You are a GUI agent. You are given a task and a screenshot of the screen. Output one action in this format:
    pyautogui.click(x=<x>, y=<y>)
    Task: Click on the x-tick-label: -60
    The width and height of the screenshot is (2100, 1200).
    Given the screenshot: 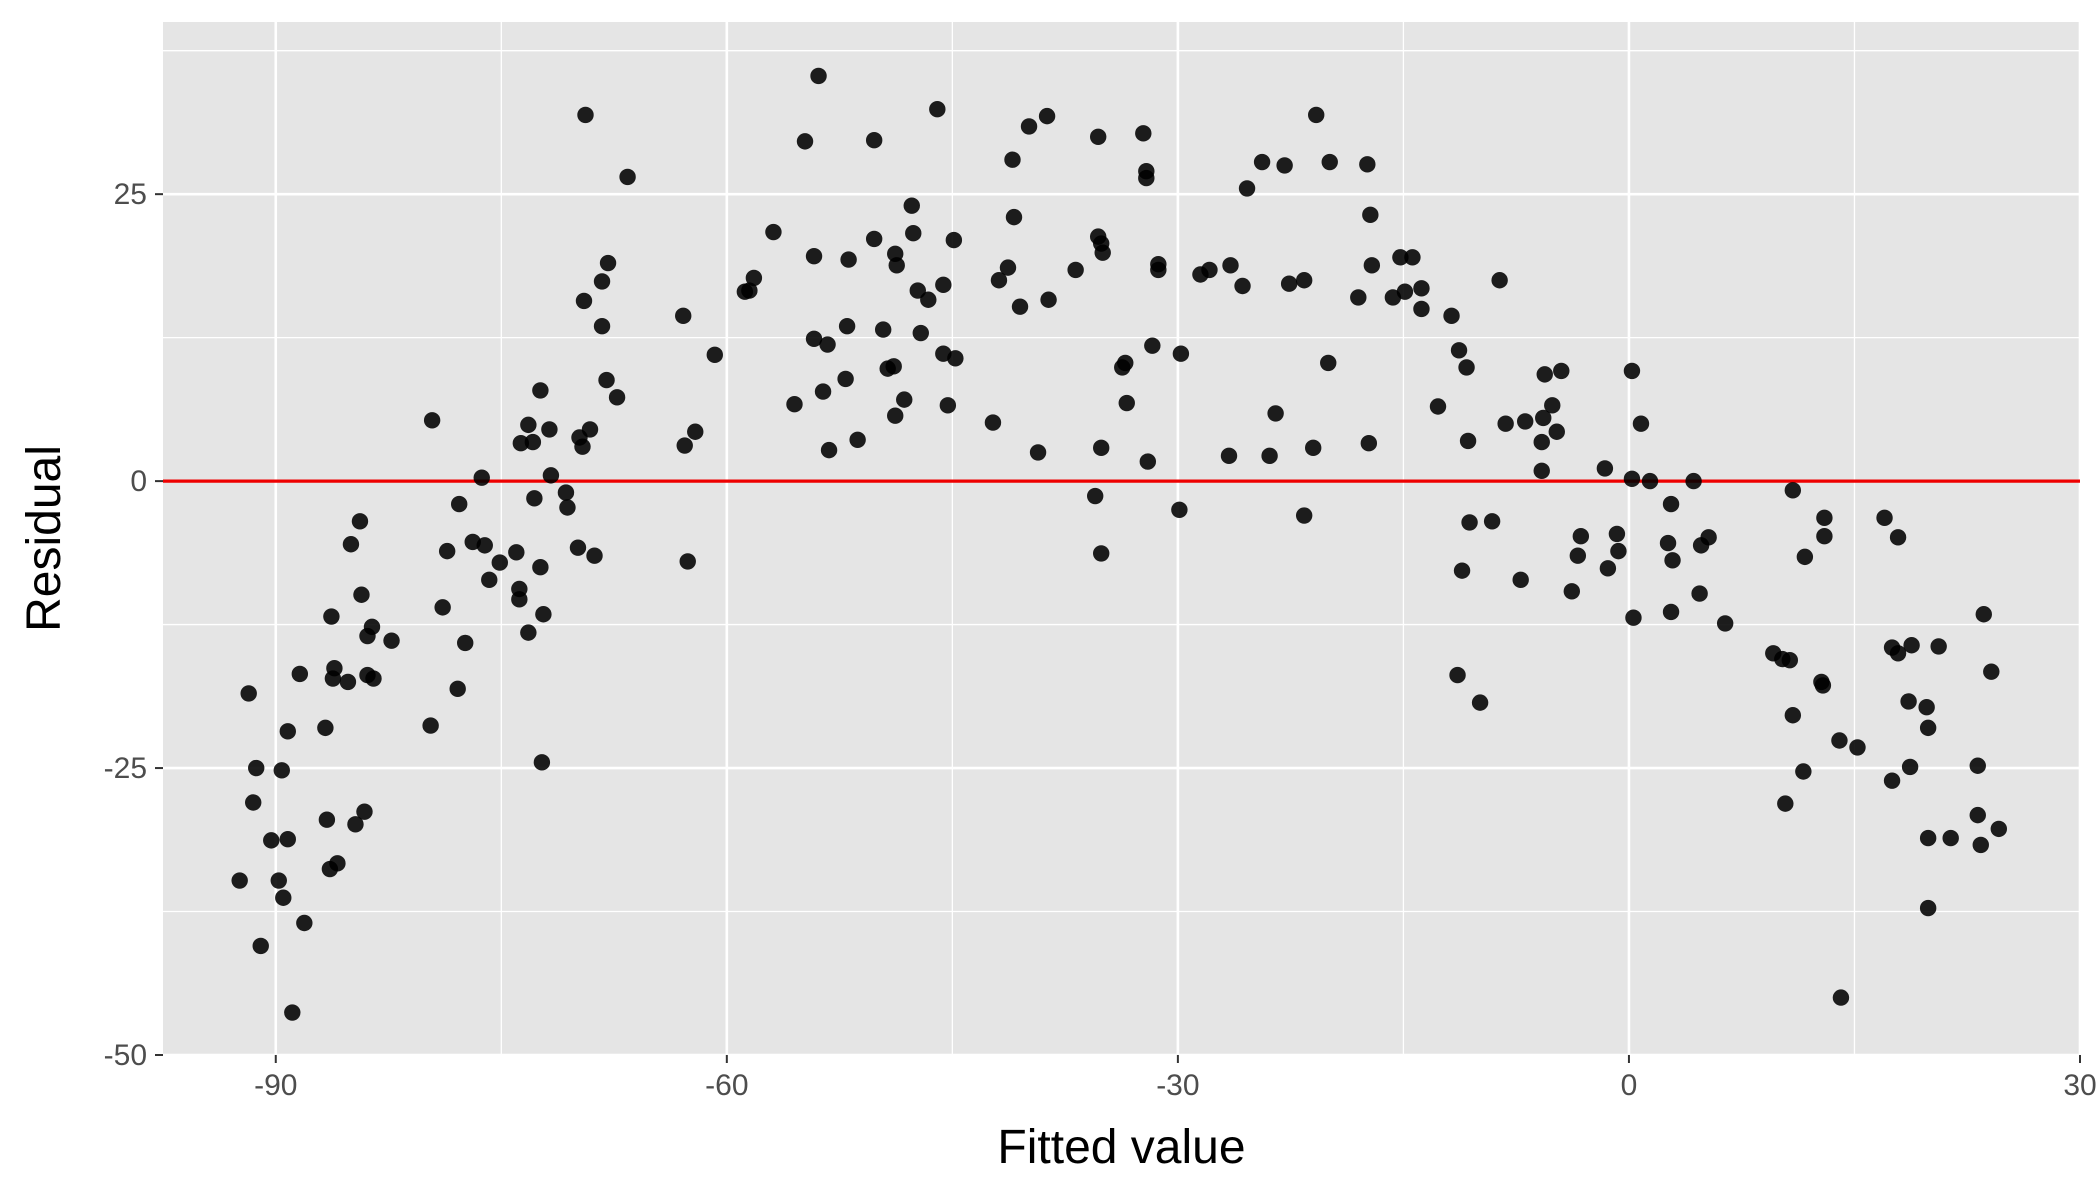 What is the action you would take?
    pyautogui.click(x=726, y=1085)
    